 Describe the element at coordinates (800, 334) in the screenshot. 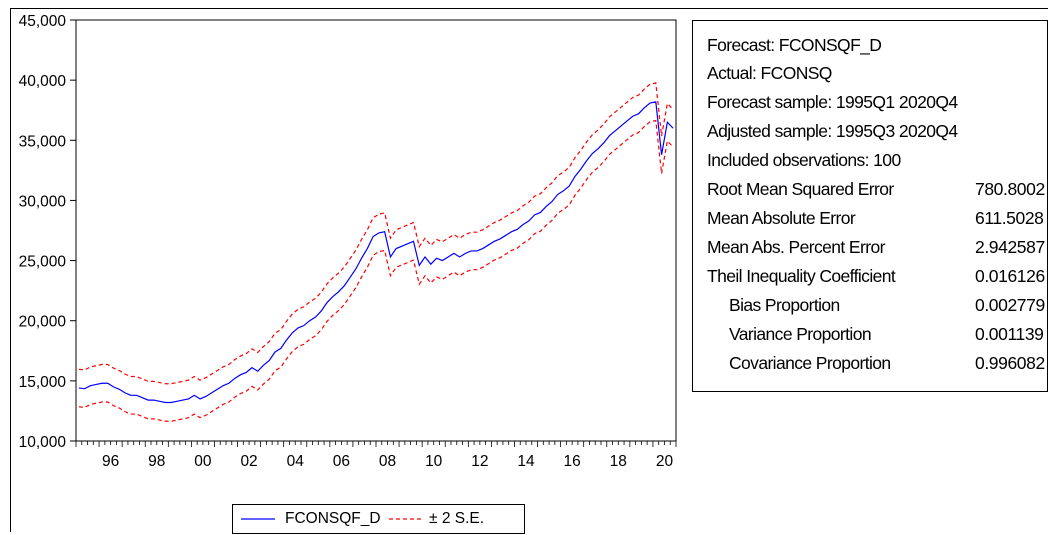

I see `variance-label: Variance Proportion` at that location.